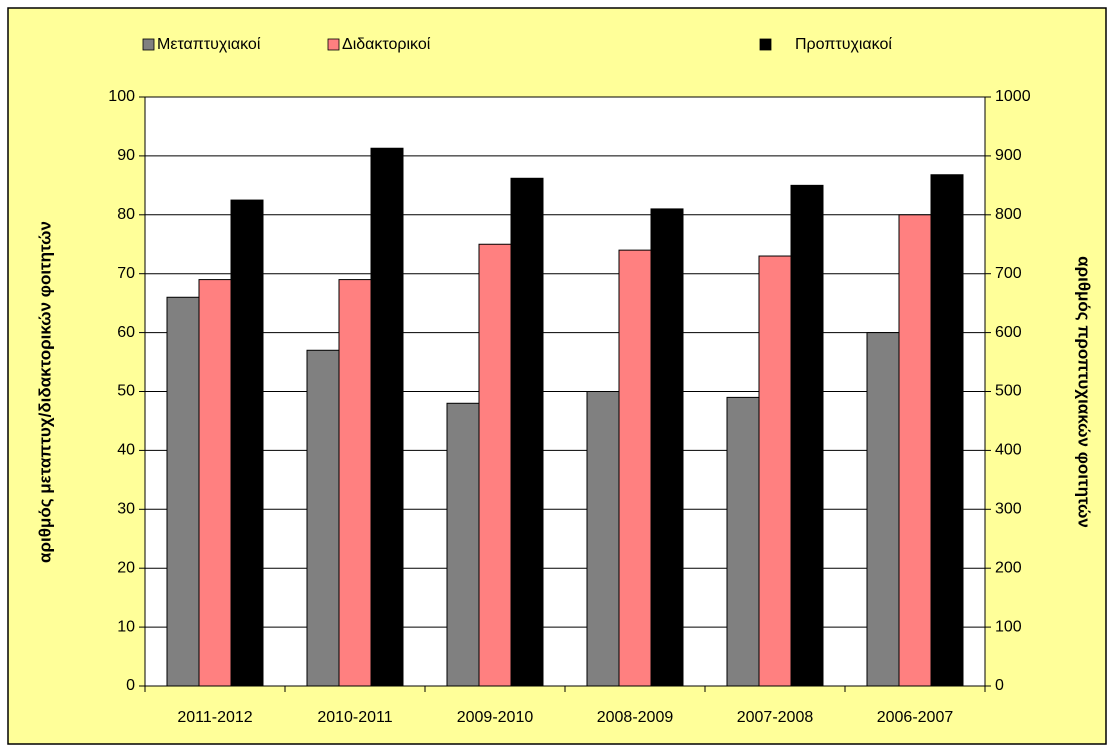 This screenshot has height=753, width=1115. Describe the element at coordinates (495, 717) in the screenshot. I see `x-tick-label: 2009-2010` at that location.